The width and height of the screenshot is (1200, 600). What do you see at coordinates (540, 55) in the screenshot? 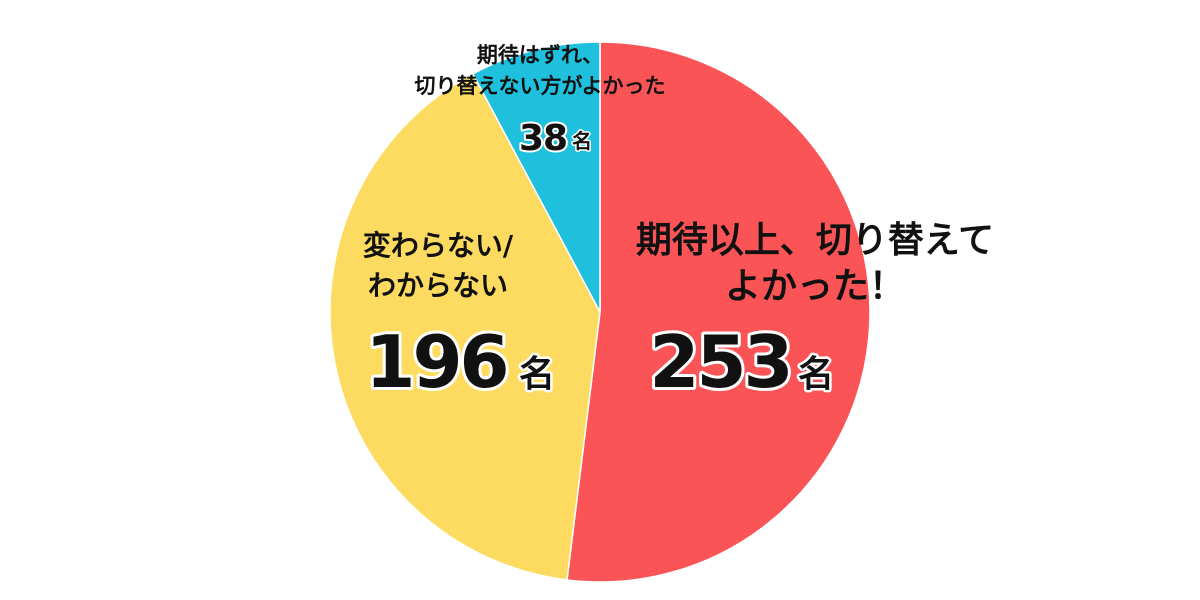
I see `slice-label-line: 期待はずれ、` at bounding box center [540, 55].